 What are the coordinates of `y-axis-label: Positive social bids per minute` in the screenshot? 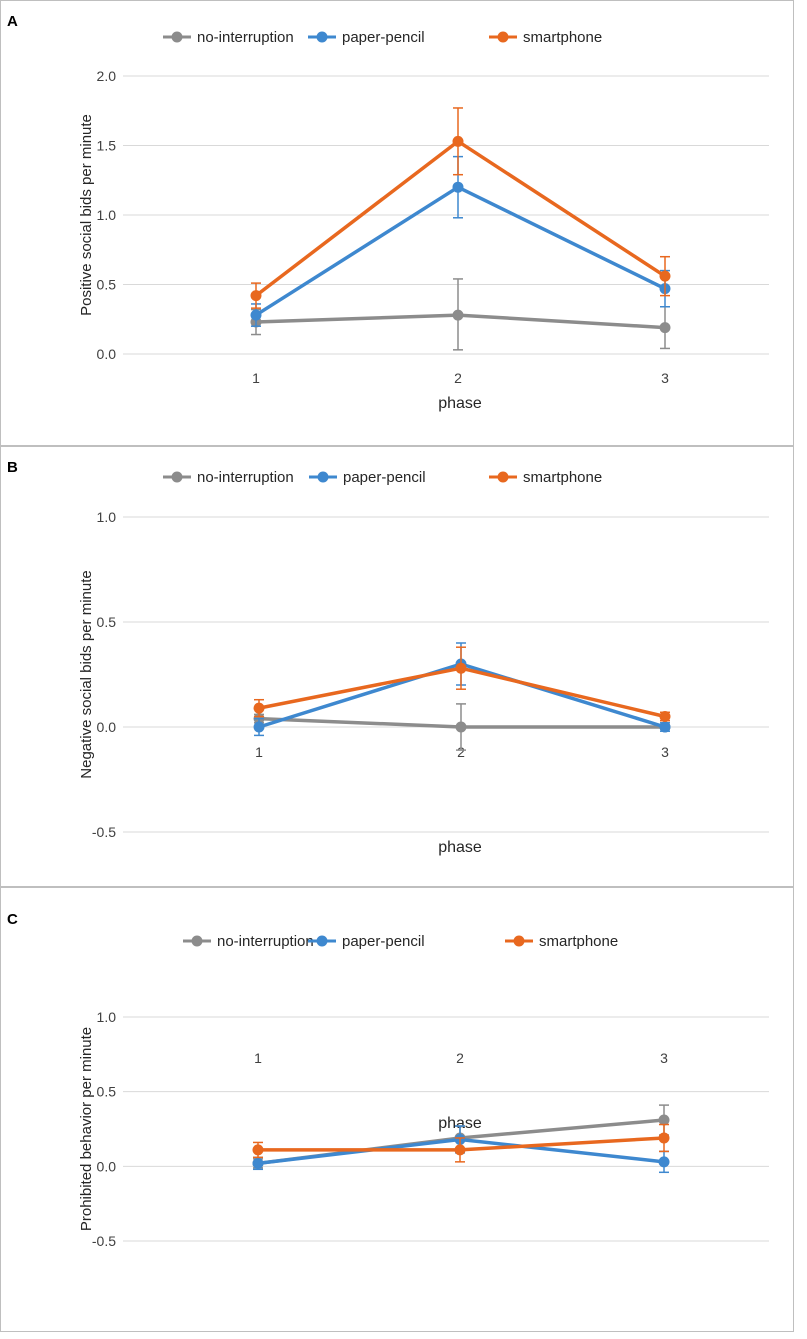 It's located at (86, 215).